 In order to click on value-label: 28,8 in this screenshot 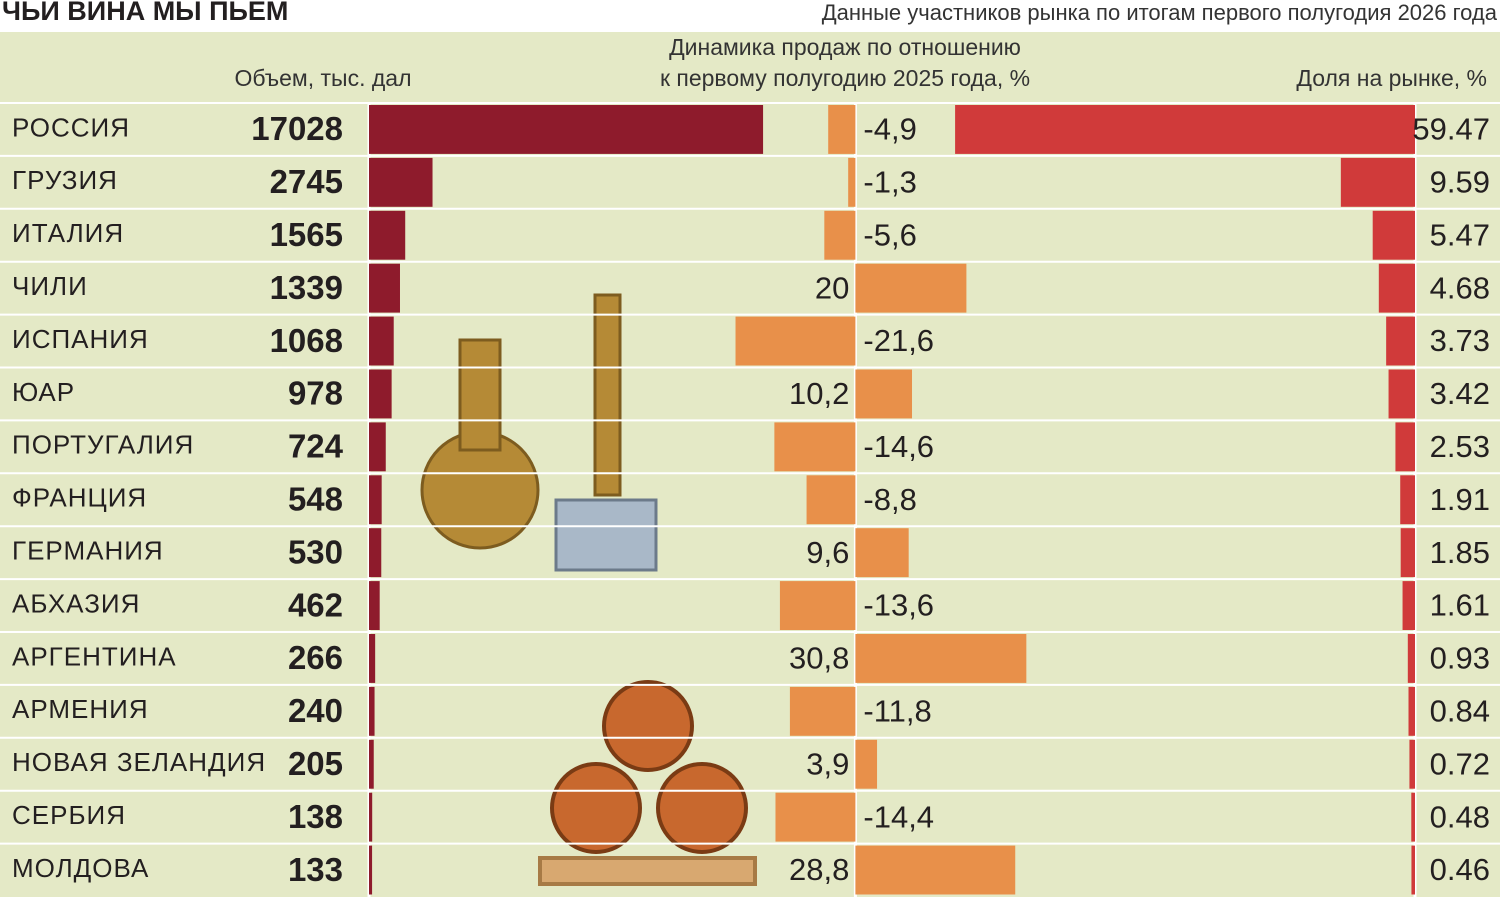, I will do `click(819, 869)`.